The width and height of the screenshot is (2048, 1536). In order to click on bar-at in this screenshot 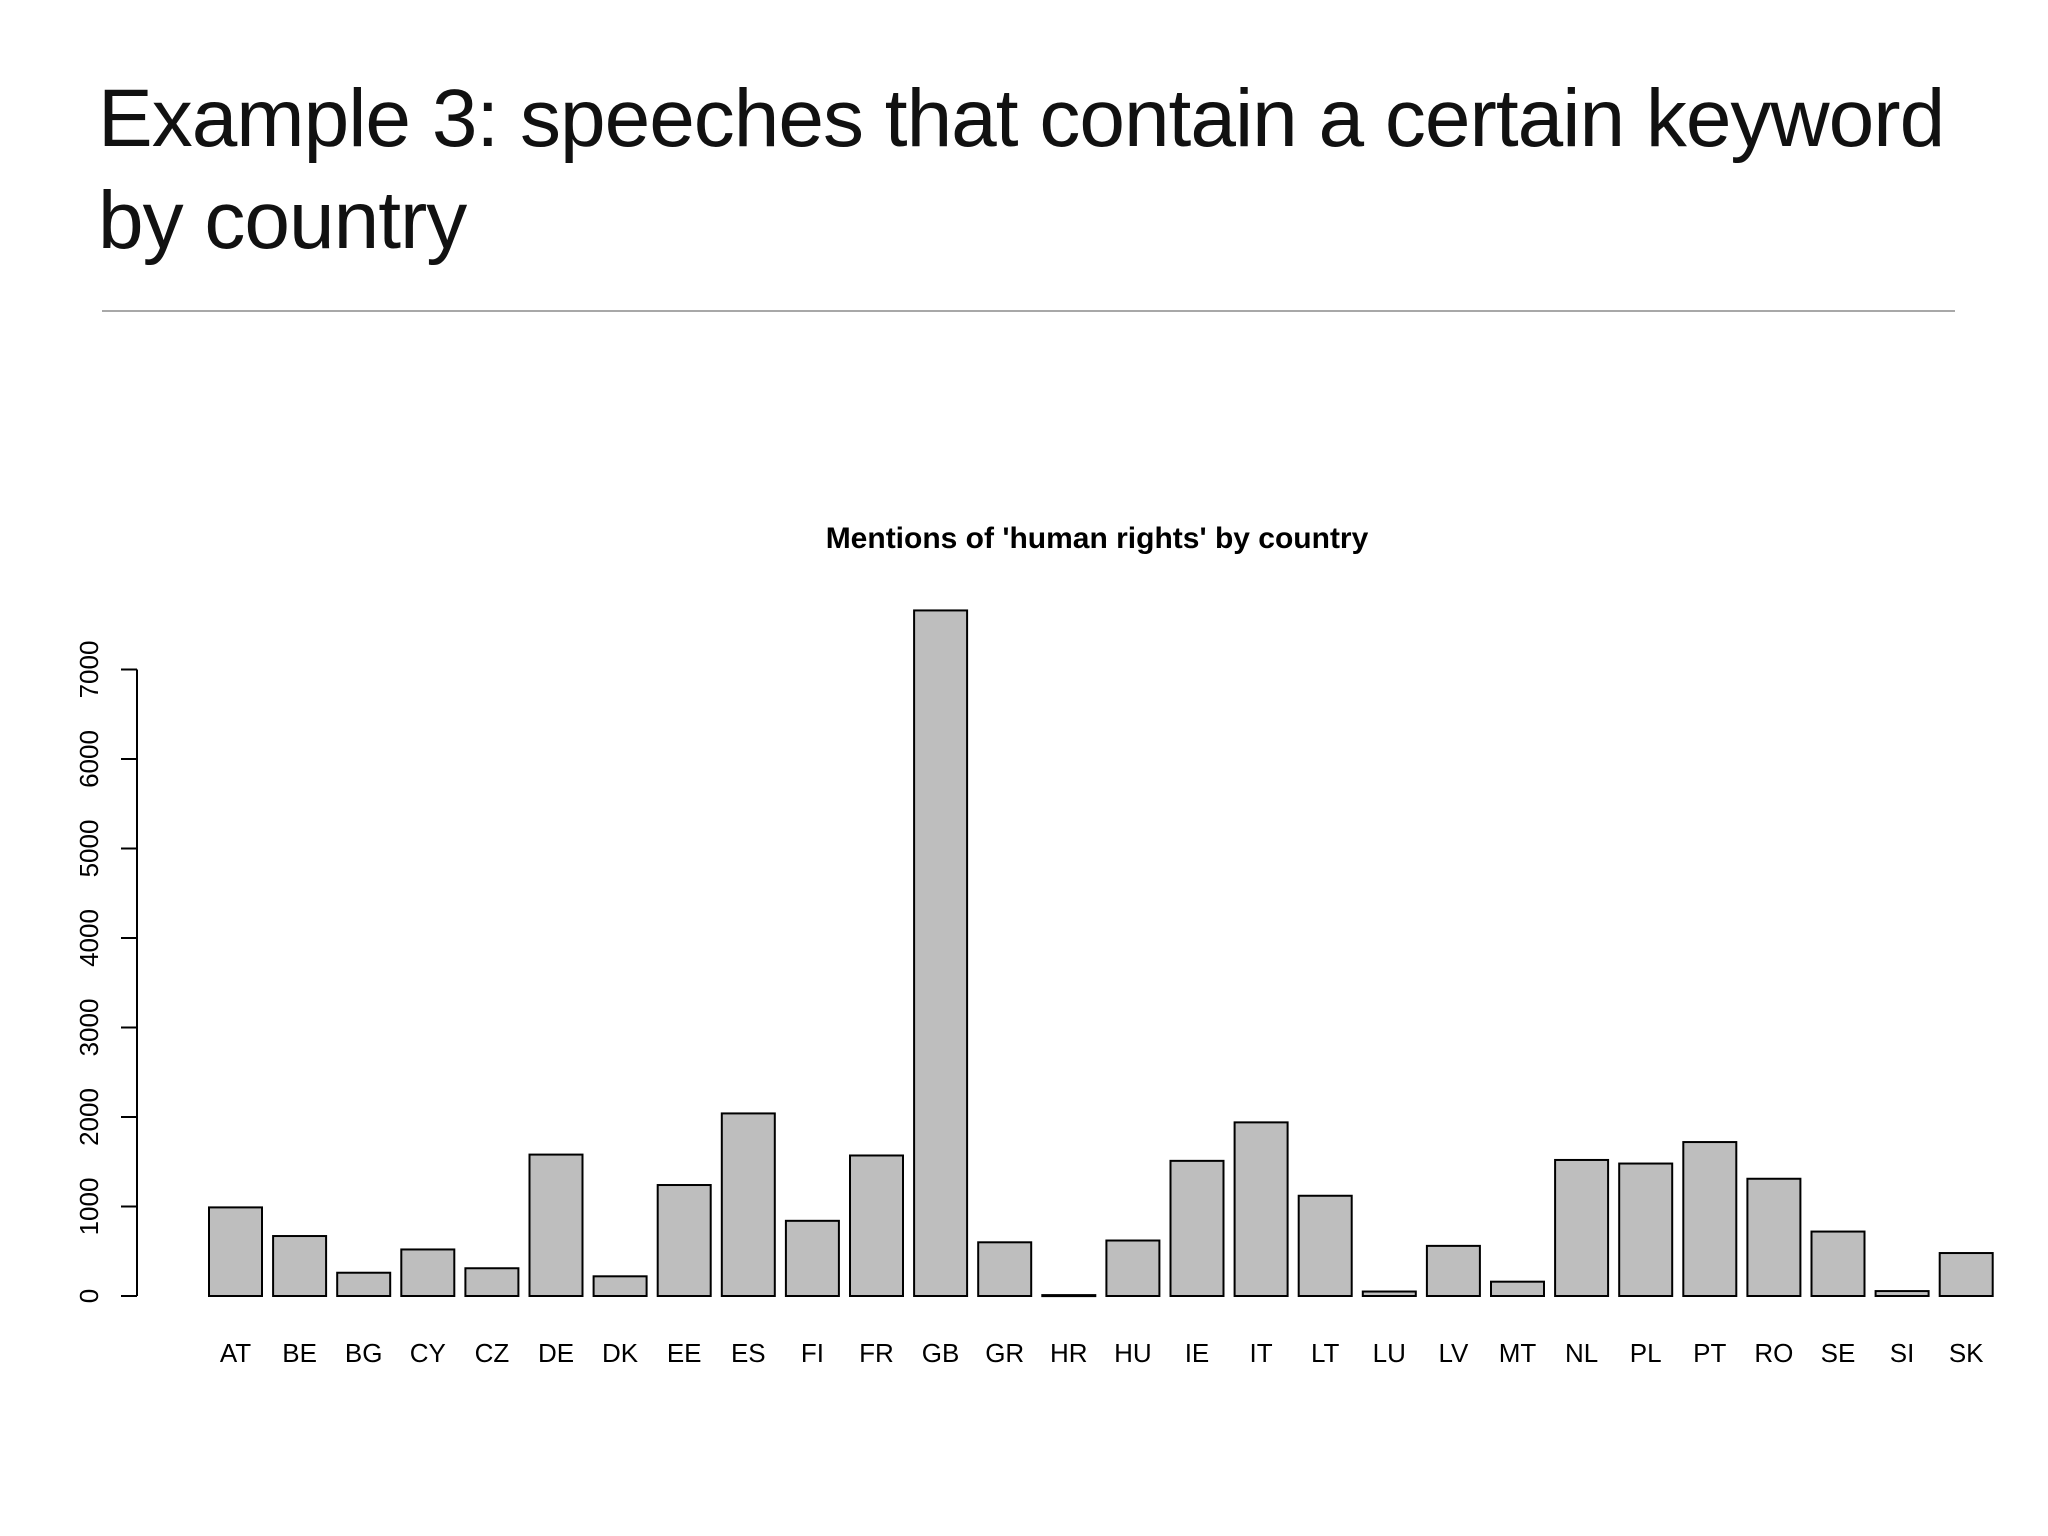, I will do `click(235, 1252)`.